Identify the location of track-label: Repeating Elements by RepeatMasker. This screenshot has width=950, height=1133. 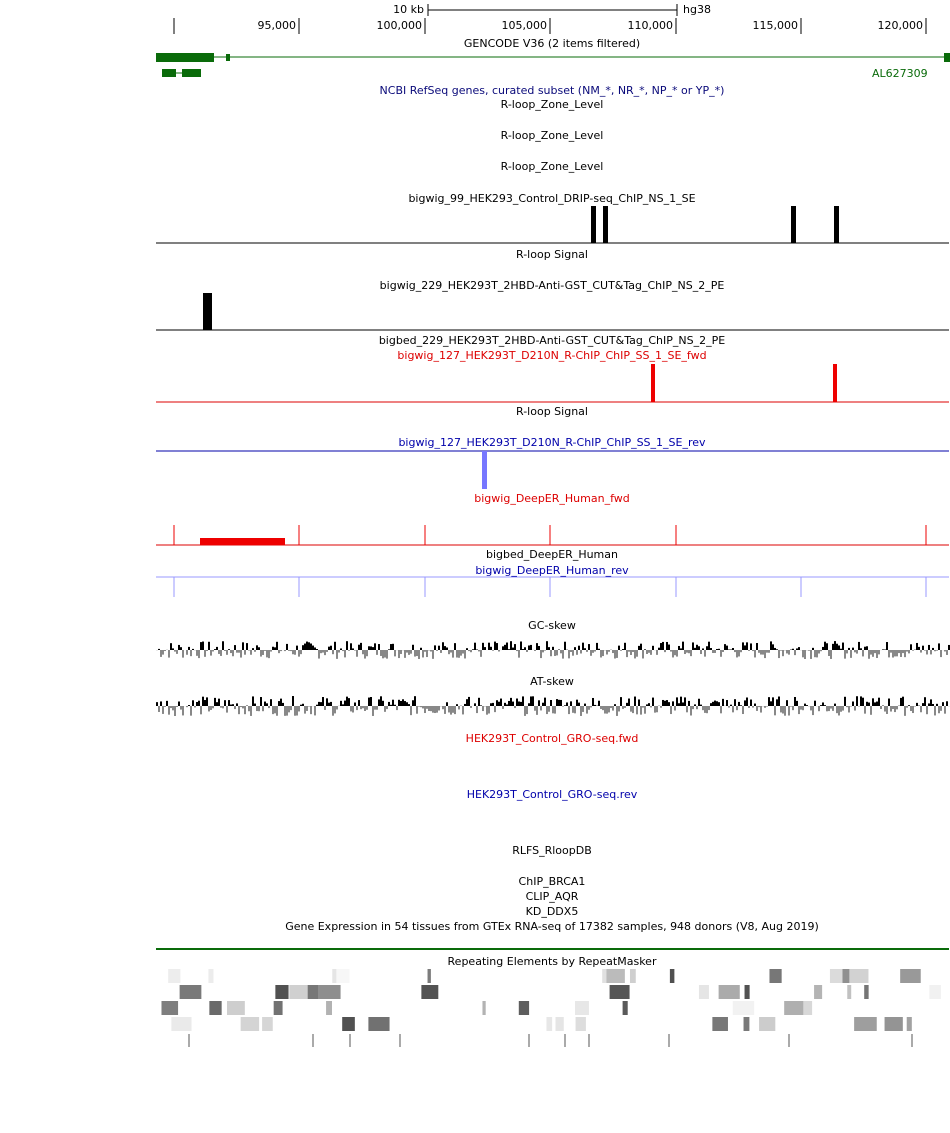
(552, 961).